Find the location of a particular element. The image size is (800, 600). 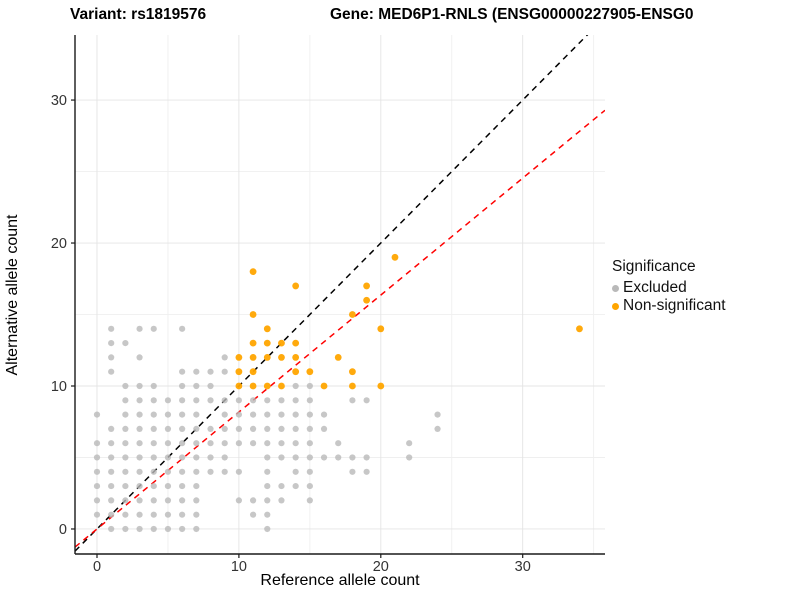

legend-label-excluded: Excluded is located at coordinates (655, 287).